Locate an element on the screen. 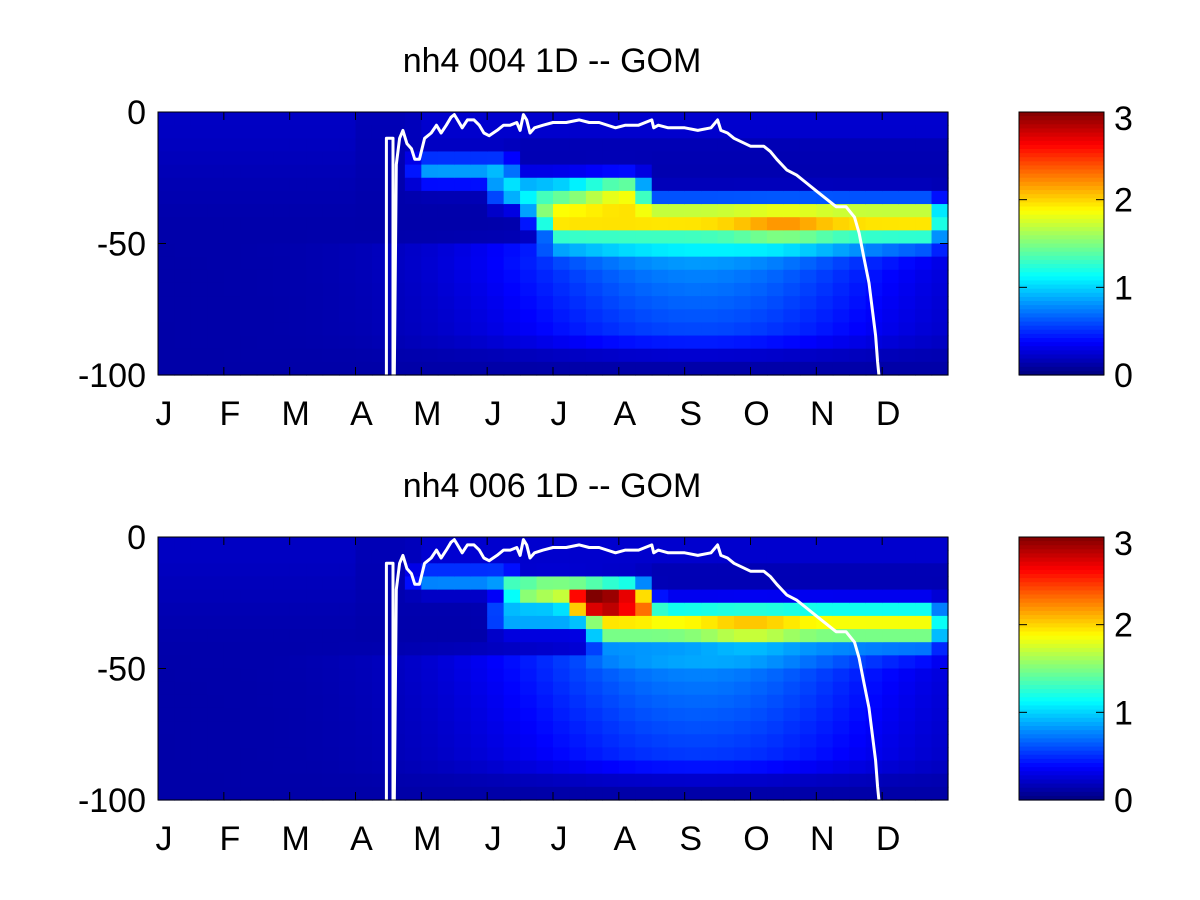 The image size is (1200, 900). x-tick-label: O is located at coordinates (756, 414).